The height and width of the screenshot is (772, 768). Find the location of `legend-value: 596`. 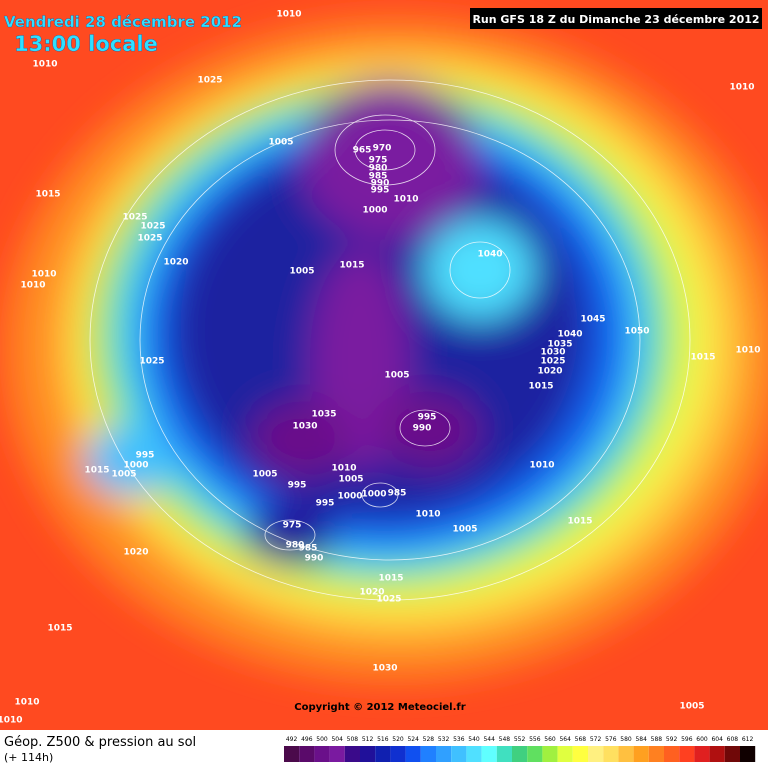

legend-value: 596 is located at coordinates (687, 739).